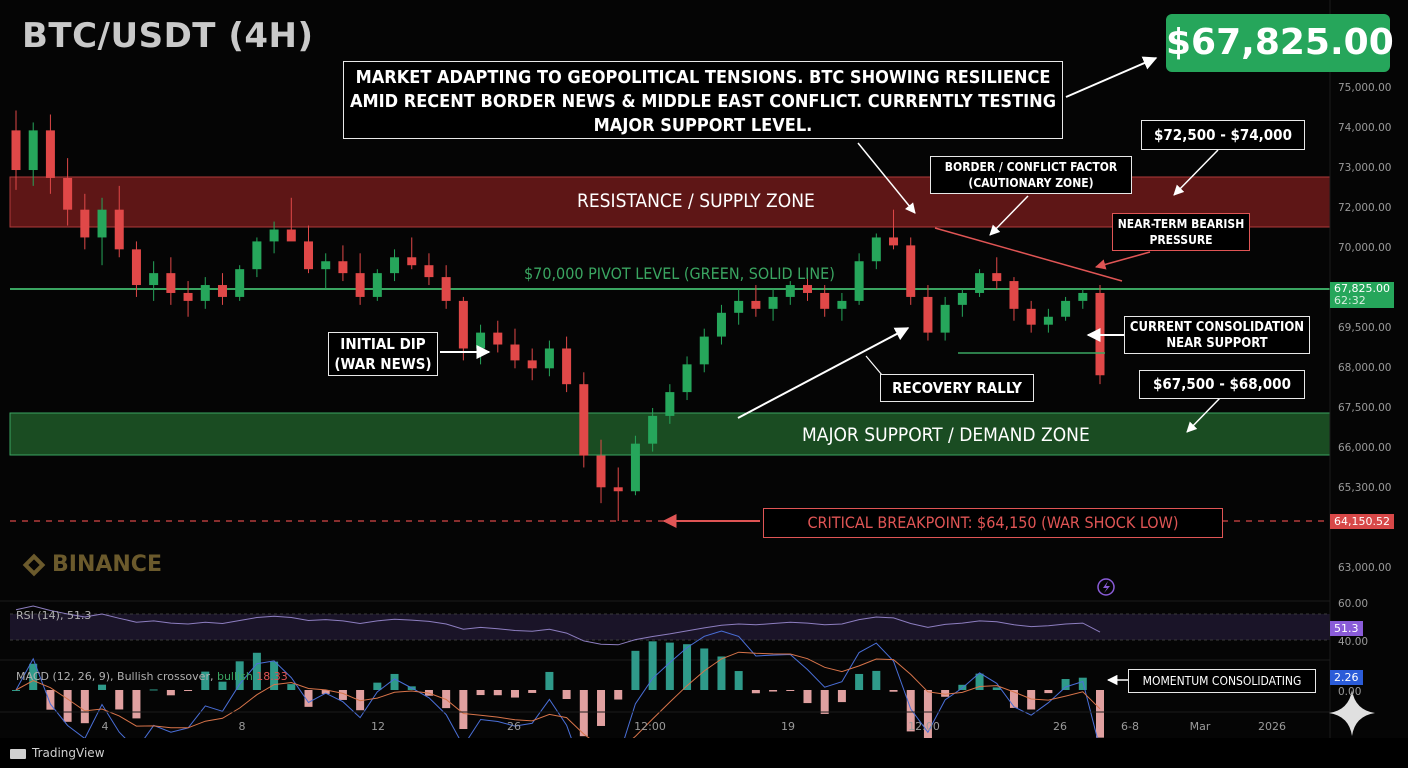 The image size is (1408, 768). Describe the element at coordinates (1365, 368) in the screenshot. I see `price-tick: 68,000.00` at that location.